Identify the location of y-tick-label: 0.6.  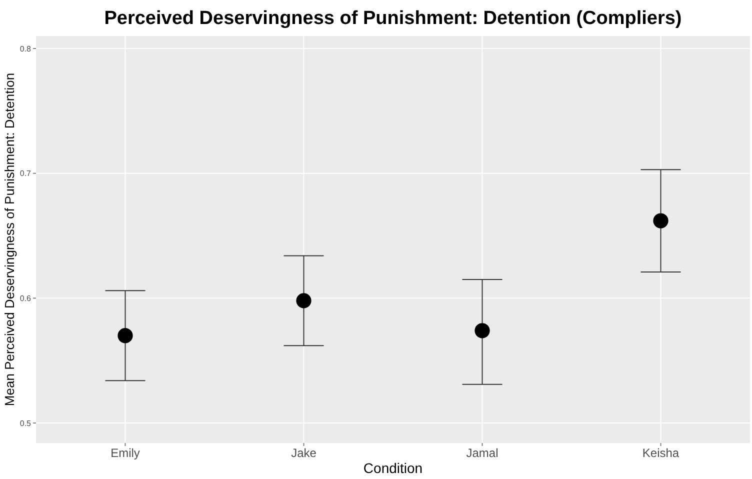
(26, 298).